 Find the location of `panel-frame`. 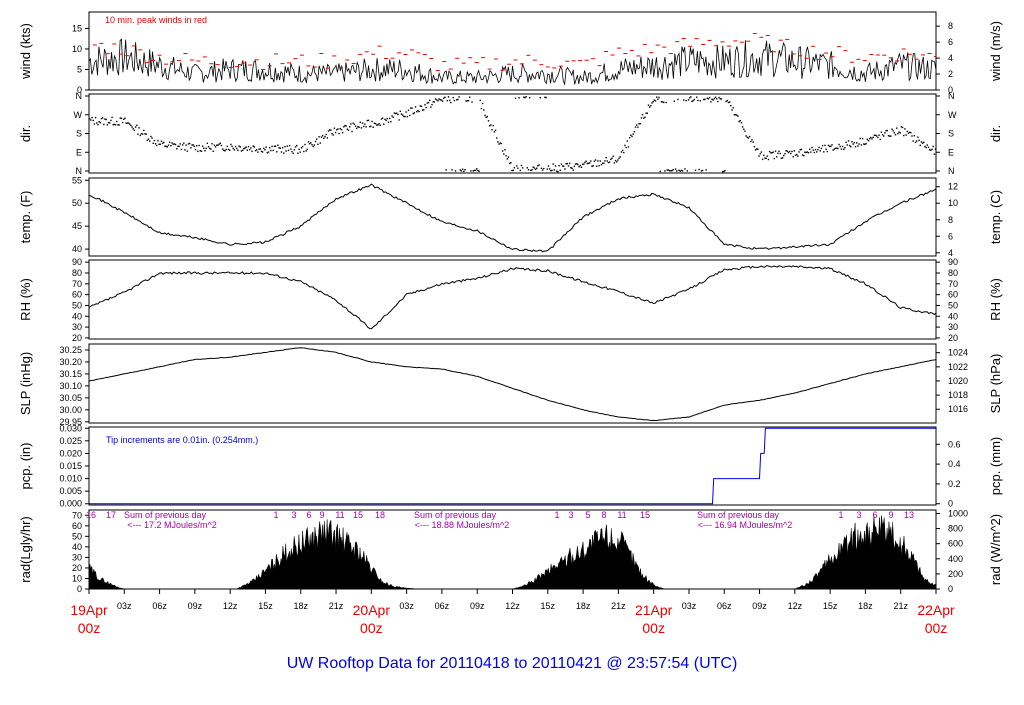

panel-frame is located at coordinates (512, 383).